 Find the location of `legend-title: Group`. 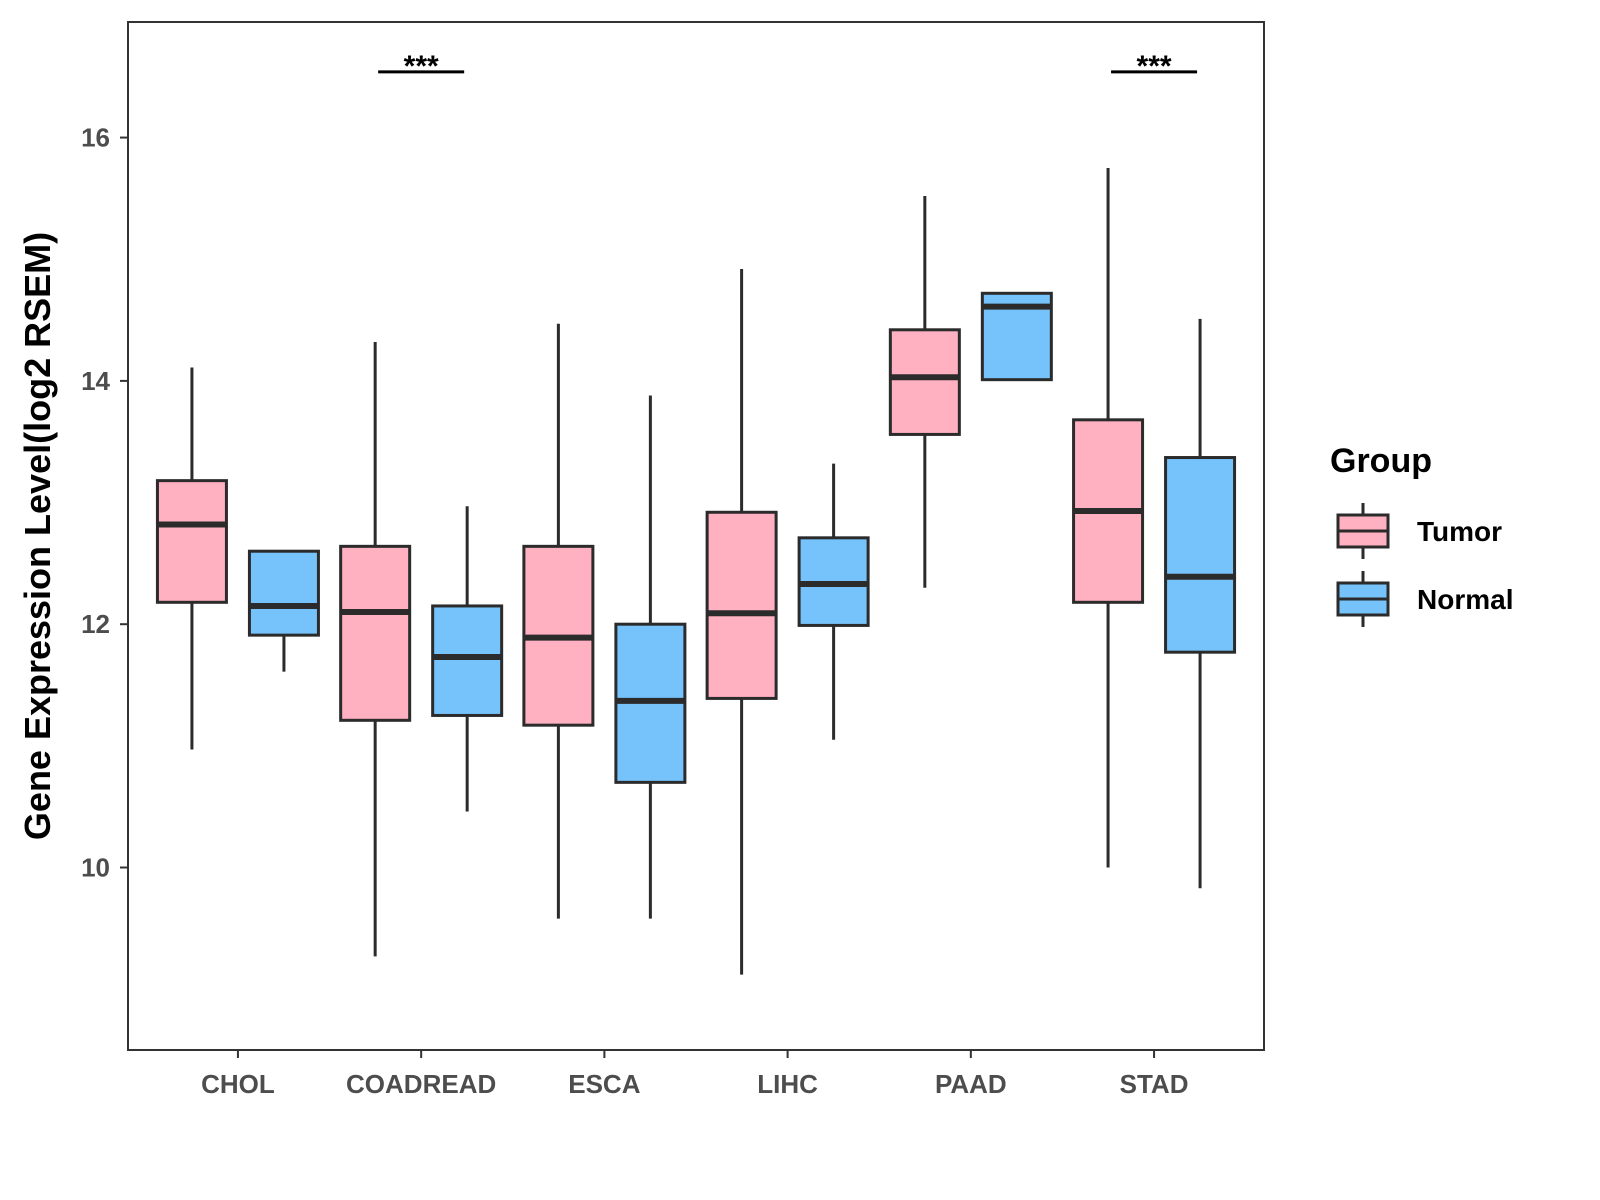

legend-title: Group is located at coordinates (1381, 461).